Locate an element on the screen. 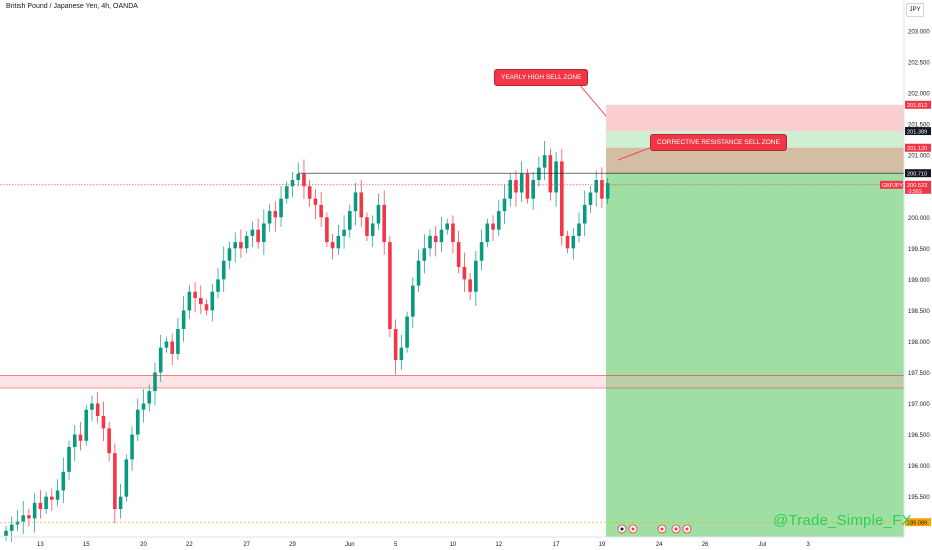 This screenshot has height=550, width=932. x-tick-label: 3 is located at coordinates (809, 545).